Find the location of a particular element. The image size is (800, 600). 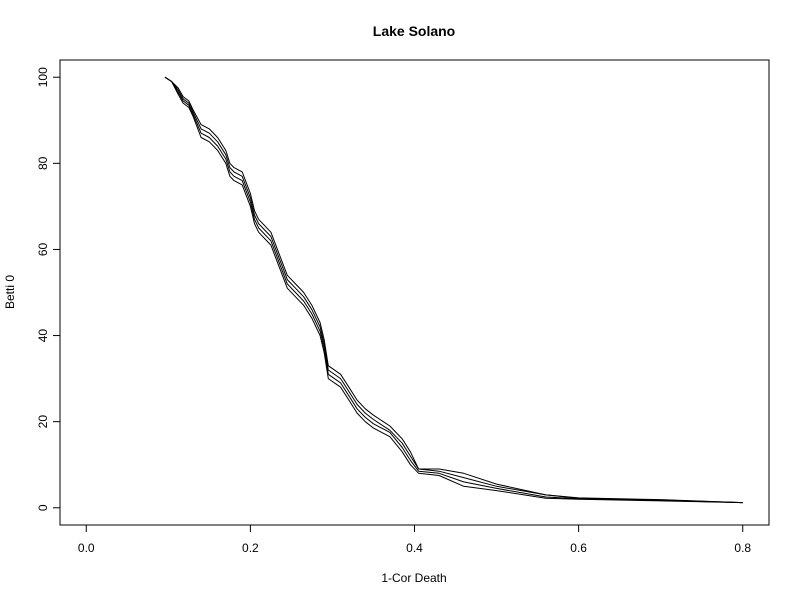

x-axis: 0.0 0.2 0.4 0.6 0.8 is located at coordinates (414, 539).